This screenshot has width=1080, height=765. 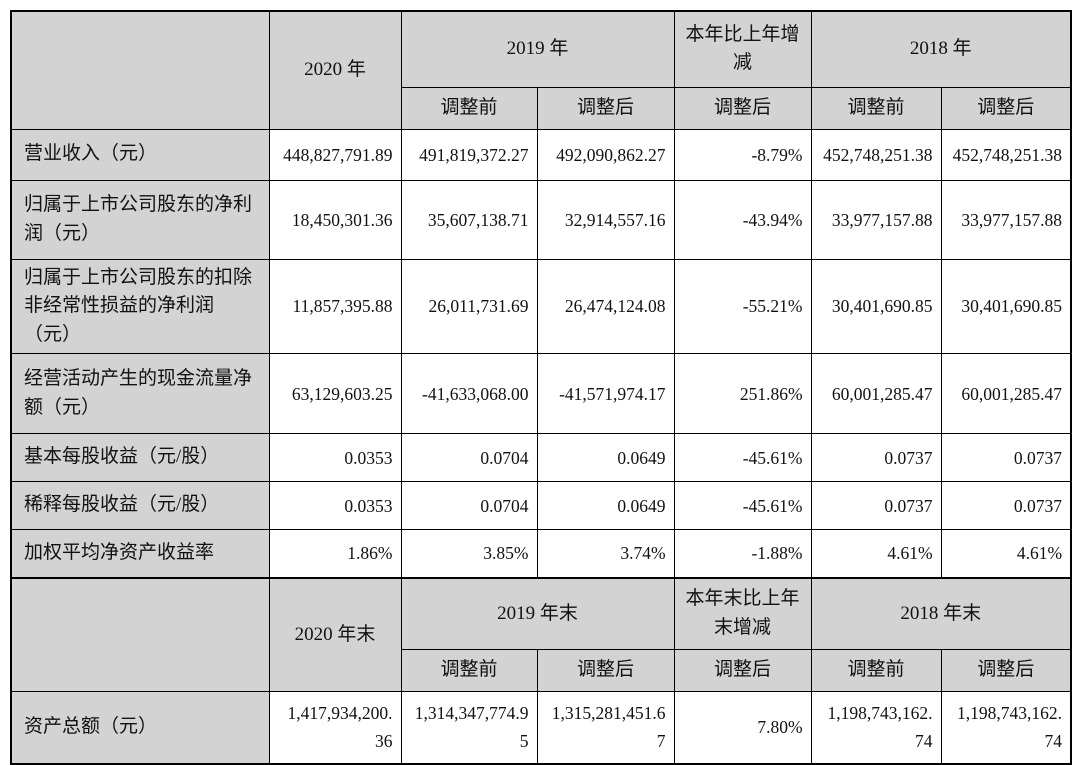 I want to click on row-label: 归属于上市公司股东的净利润（元）, so click(x=140, y=219).